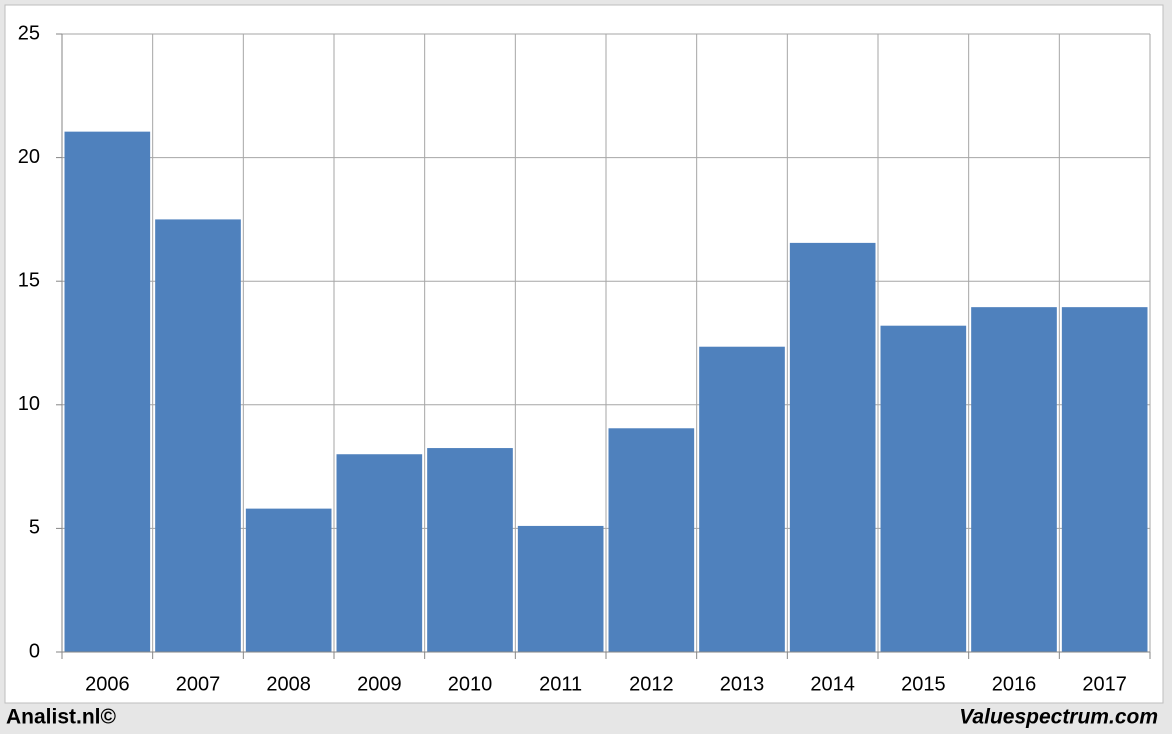 Image resolution: width=1172 pixels, height=734 pixels. Describe the element at coordinates (107, 684) in the screenshot. I see `x-tick-label: 2006` at that location.